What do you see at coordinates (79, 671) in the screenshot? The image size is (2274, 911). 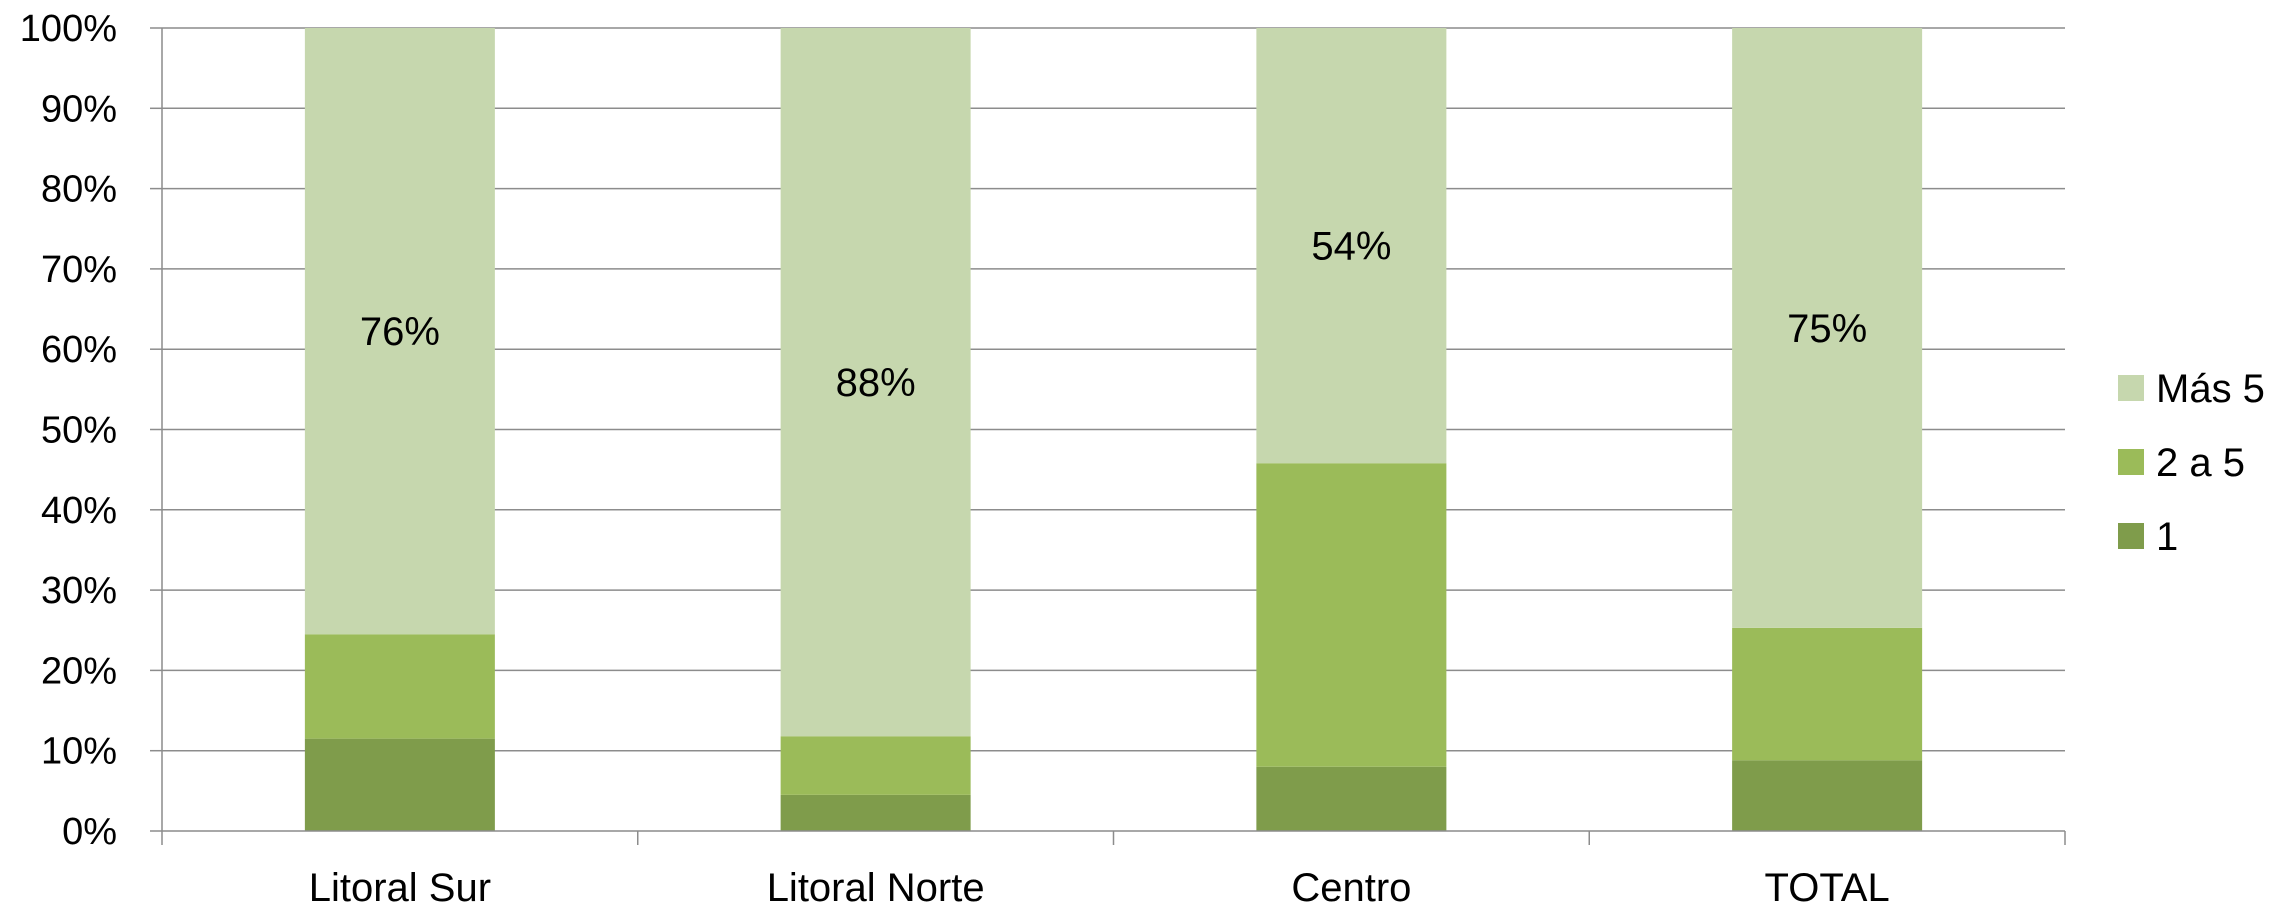 I see `y-tick-label: 20%` at bounding box center [79, 671].